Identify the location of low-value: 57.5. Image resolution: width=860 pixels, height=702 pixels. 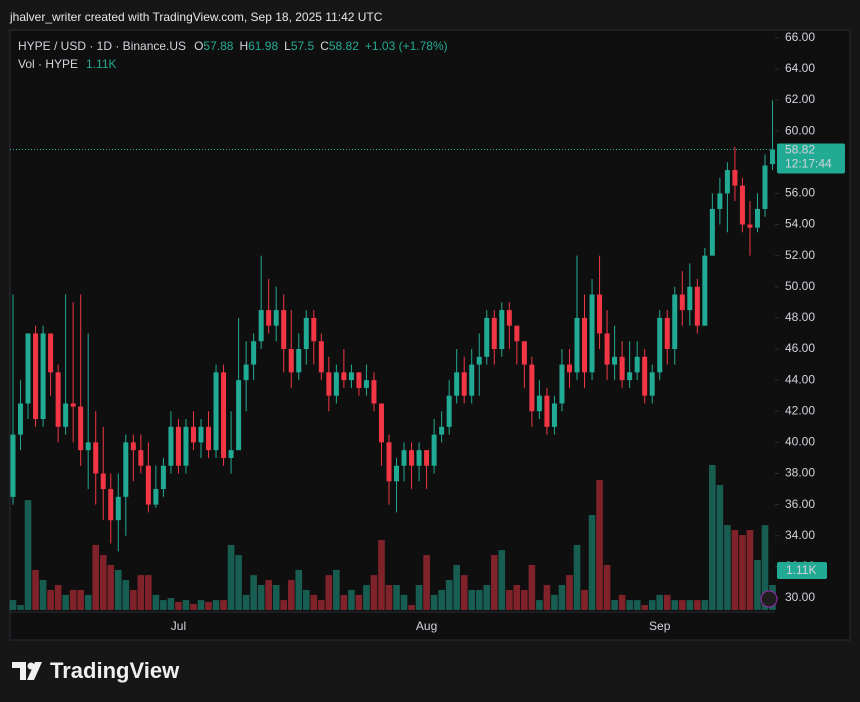
(302, 46).